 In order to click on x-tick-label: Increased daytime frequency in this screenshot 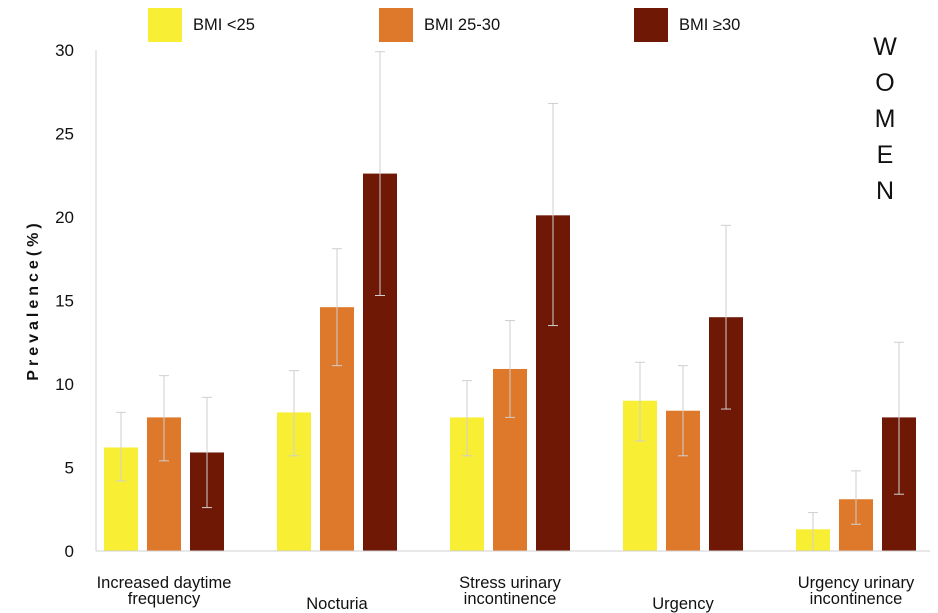, I will do `click(164, 591)`.